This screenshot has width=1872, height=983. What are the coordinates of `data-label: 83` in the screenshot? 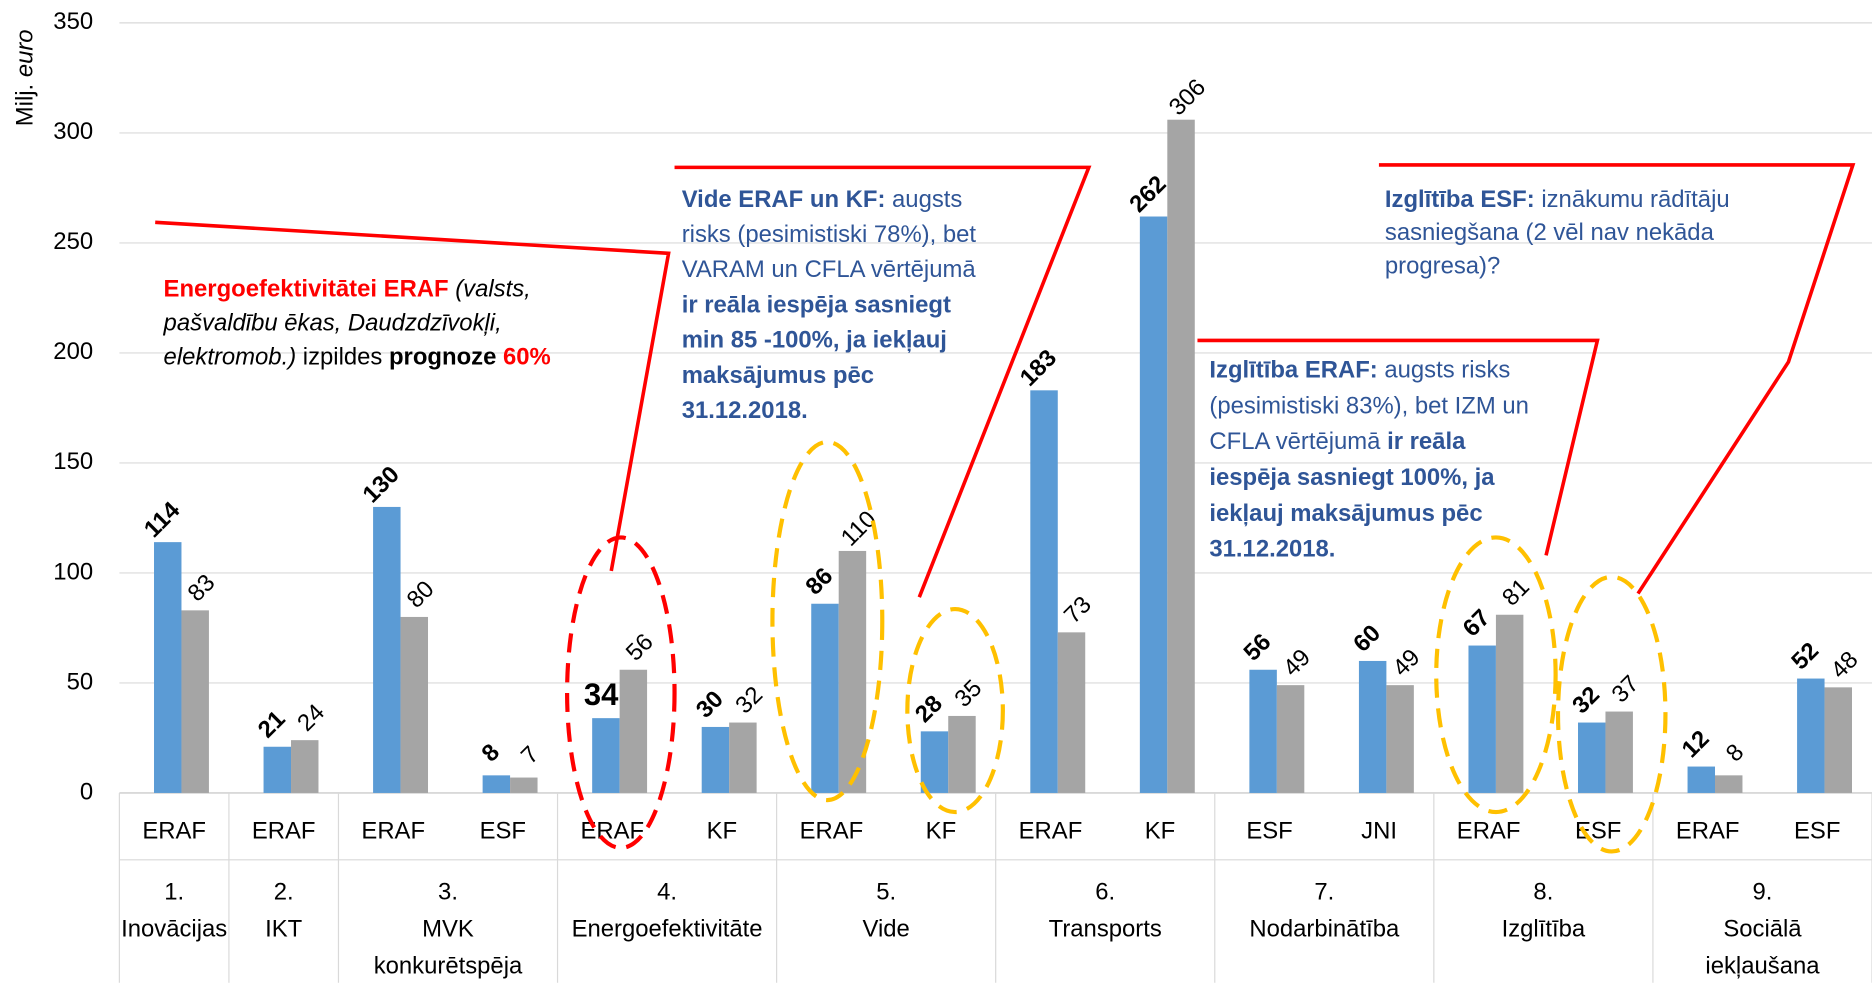 It's located at (202, 588).